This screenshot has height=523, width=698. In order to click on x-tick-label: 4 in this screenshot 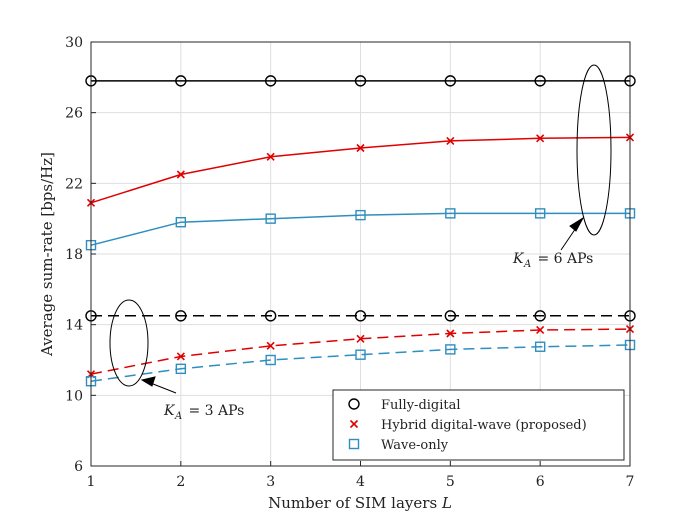, I will do `click(360, 482)`.